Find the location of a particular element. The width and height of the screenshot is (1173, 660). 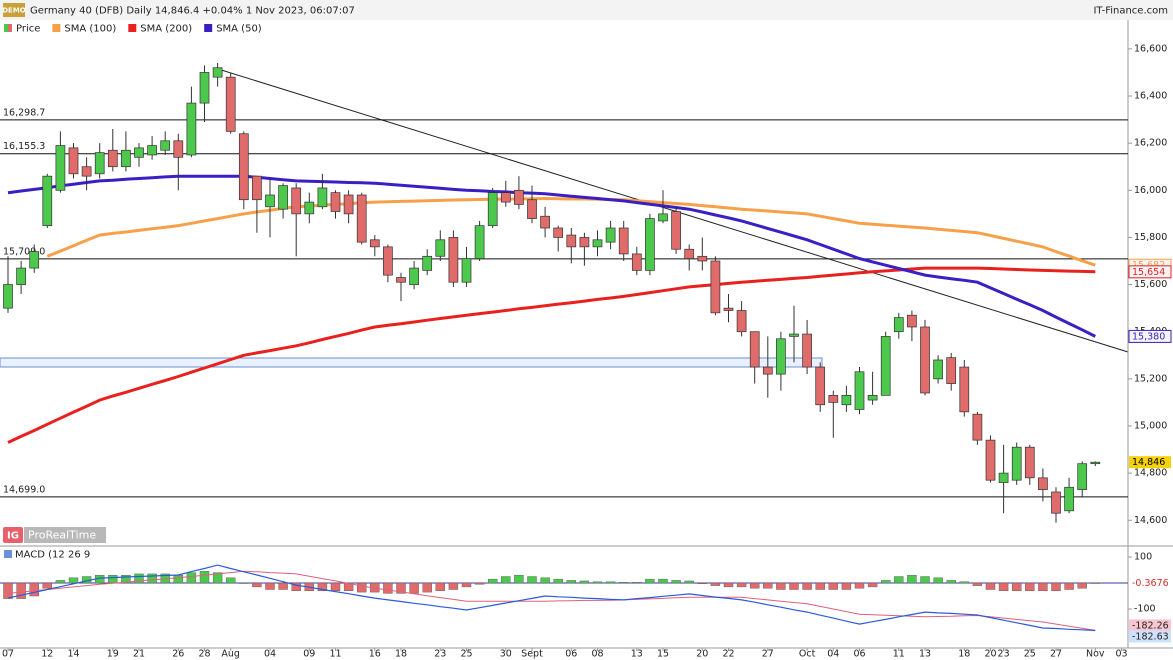

value-tag: -182.63 is located at coordinates (1150, 636).